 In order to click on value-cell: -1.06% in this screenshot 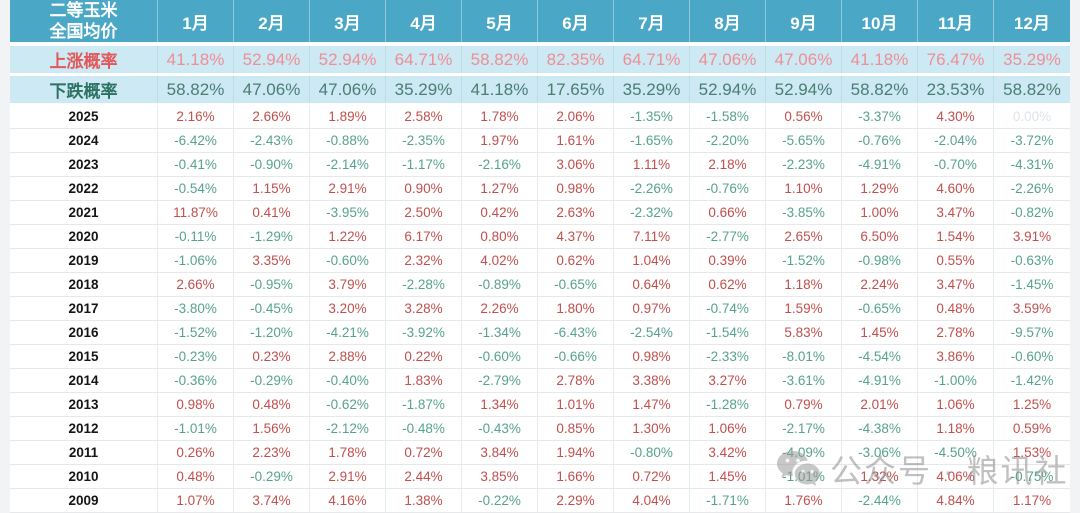, I will do `click(196, 260)`.